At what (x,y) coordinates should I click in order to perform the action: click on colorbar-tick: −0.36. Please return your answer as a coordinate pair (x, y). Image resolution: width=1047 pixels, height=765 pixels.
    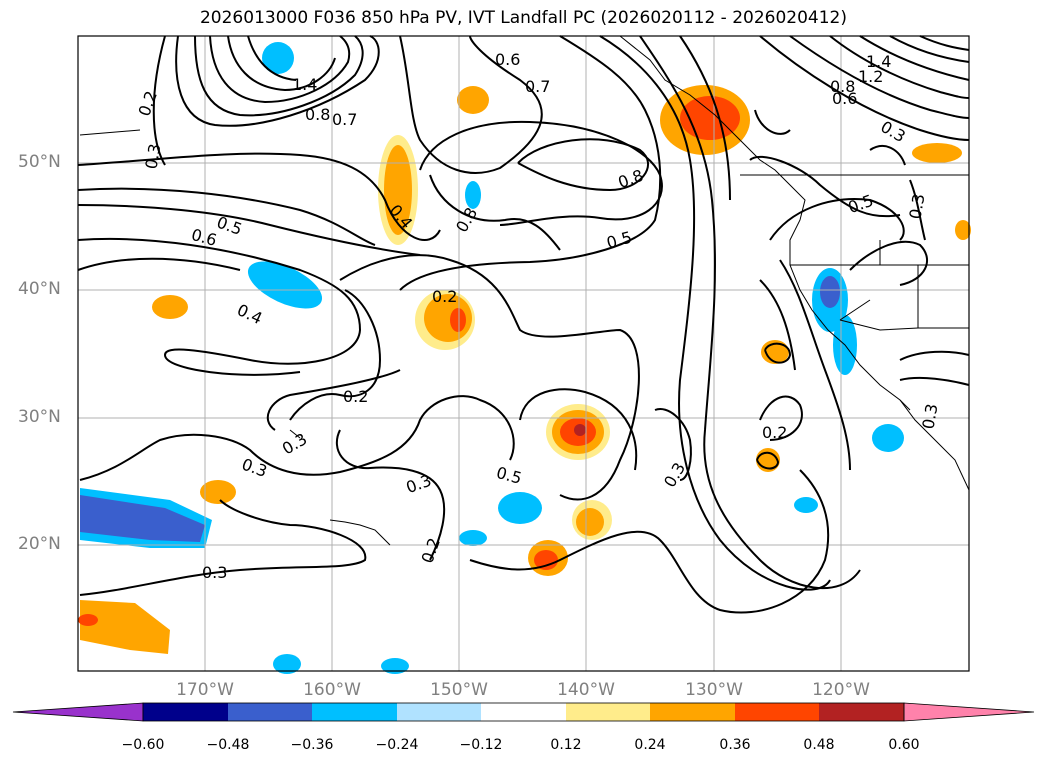
    Looking at the image, I should click on (312, 745).